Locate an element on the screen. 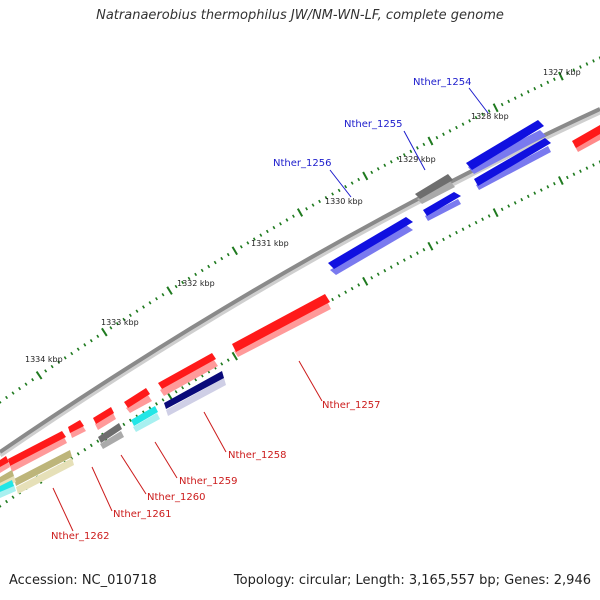 The width and height of the screenshot is (600, 600). forward-genes is located at coordinates (464, 197).